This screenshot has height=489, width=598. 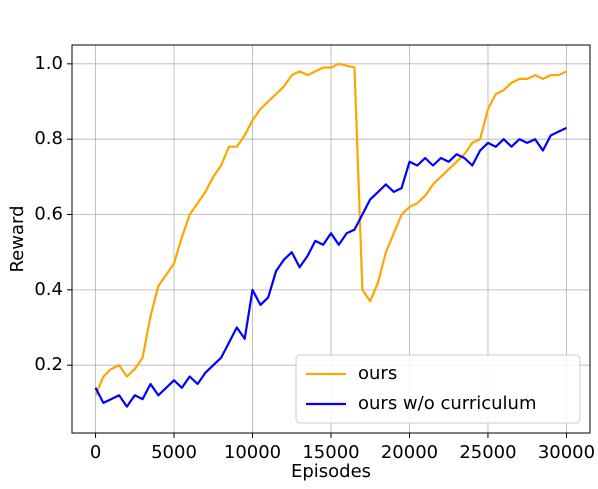 What do you see at coordinates (566, 452) in the screenshot?
I see `x-tick-label: 30000` at bounding box center [566, 452].